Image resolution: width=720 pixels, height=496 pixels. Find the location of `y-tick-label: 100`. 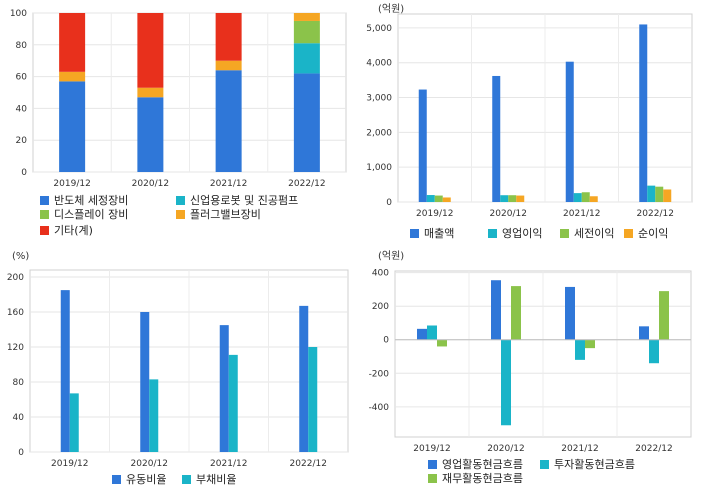

y-tick-label: 100 is located at coordinates (18, 14).